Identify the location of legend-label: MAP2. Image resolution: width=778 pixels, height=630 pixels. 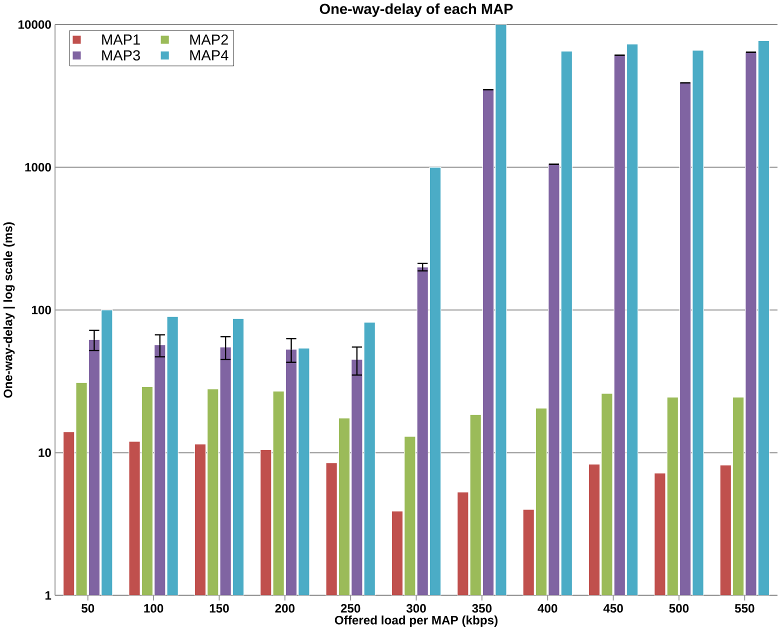
(209, 39).